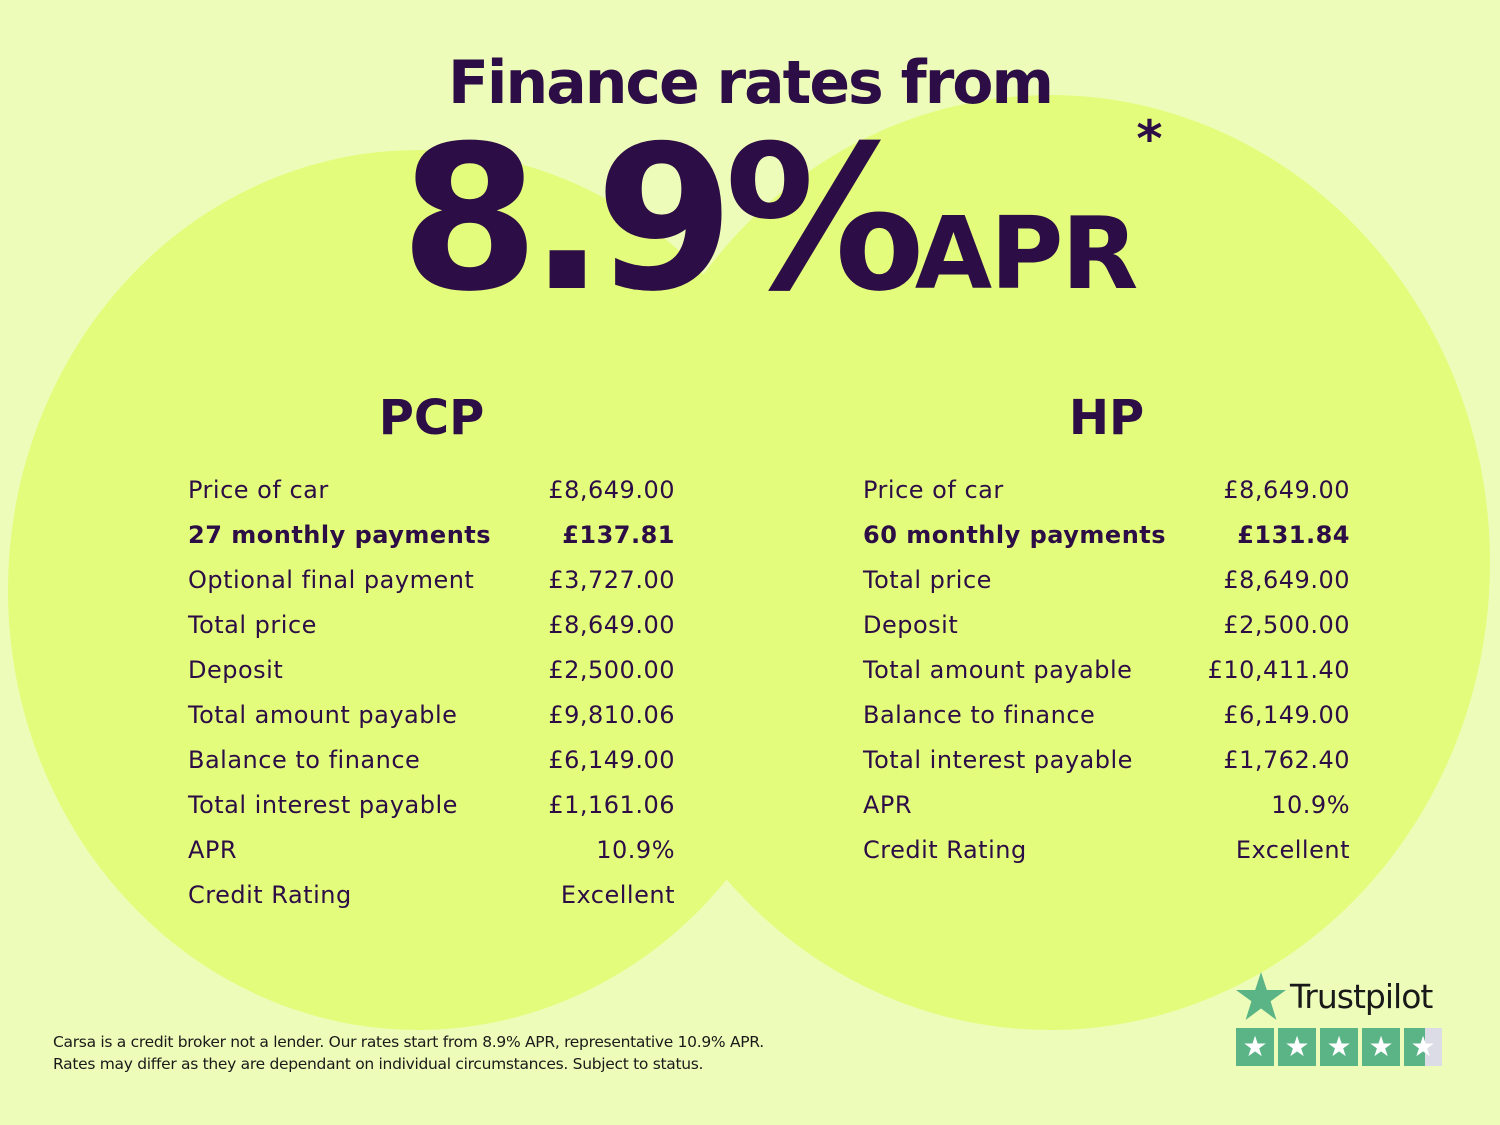  What do you see at coordinates (1361, 996) in the screenshot?
I see `trustpilot-label: Trustpilot` at bounding box center [1361, 996].